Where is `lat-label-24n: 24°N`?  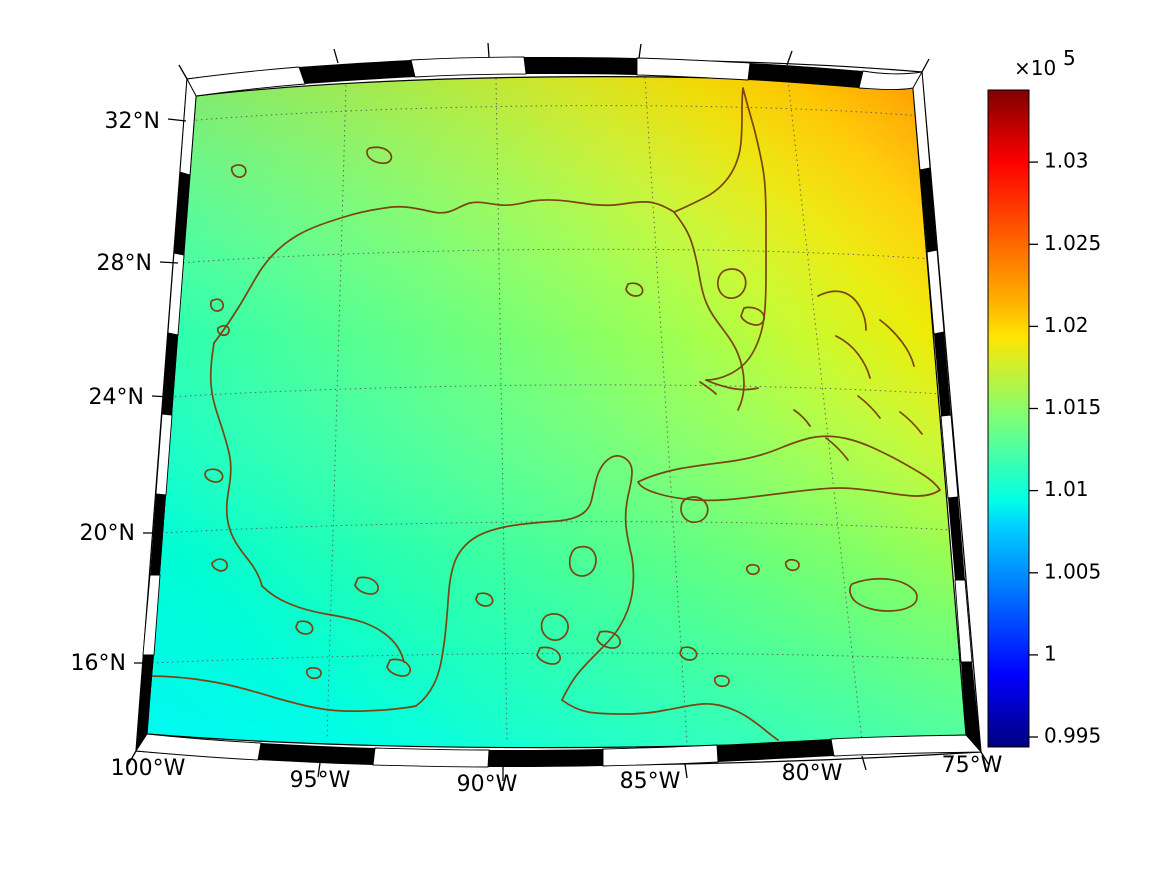 lat-label-24n: 24°N is located at coordinates (116, 397).